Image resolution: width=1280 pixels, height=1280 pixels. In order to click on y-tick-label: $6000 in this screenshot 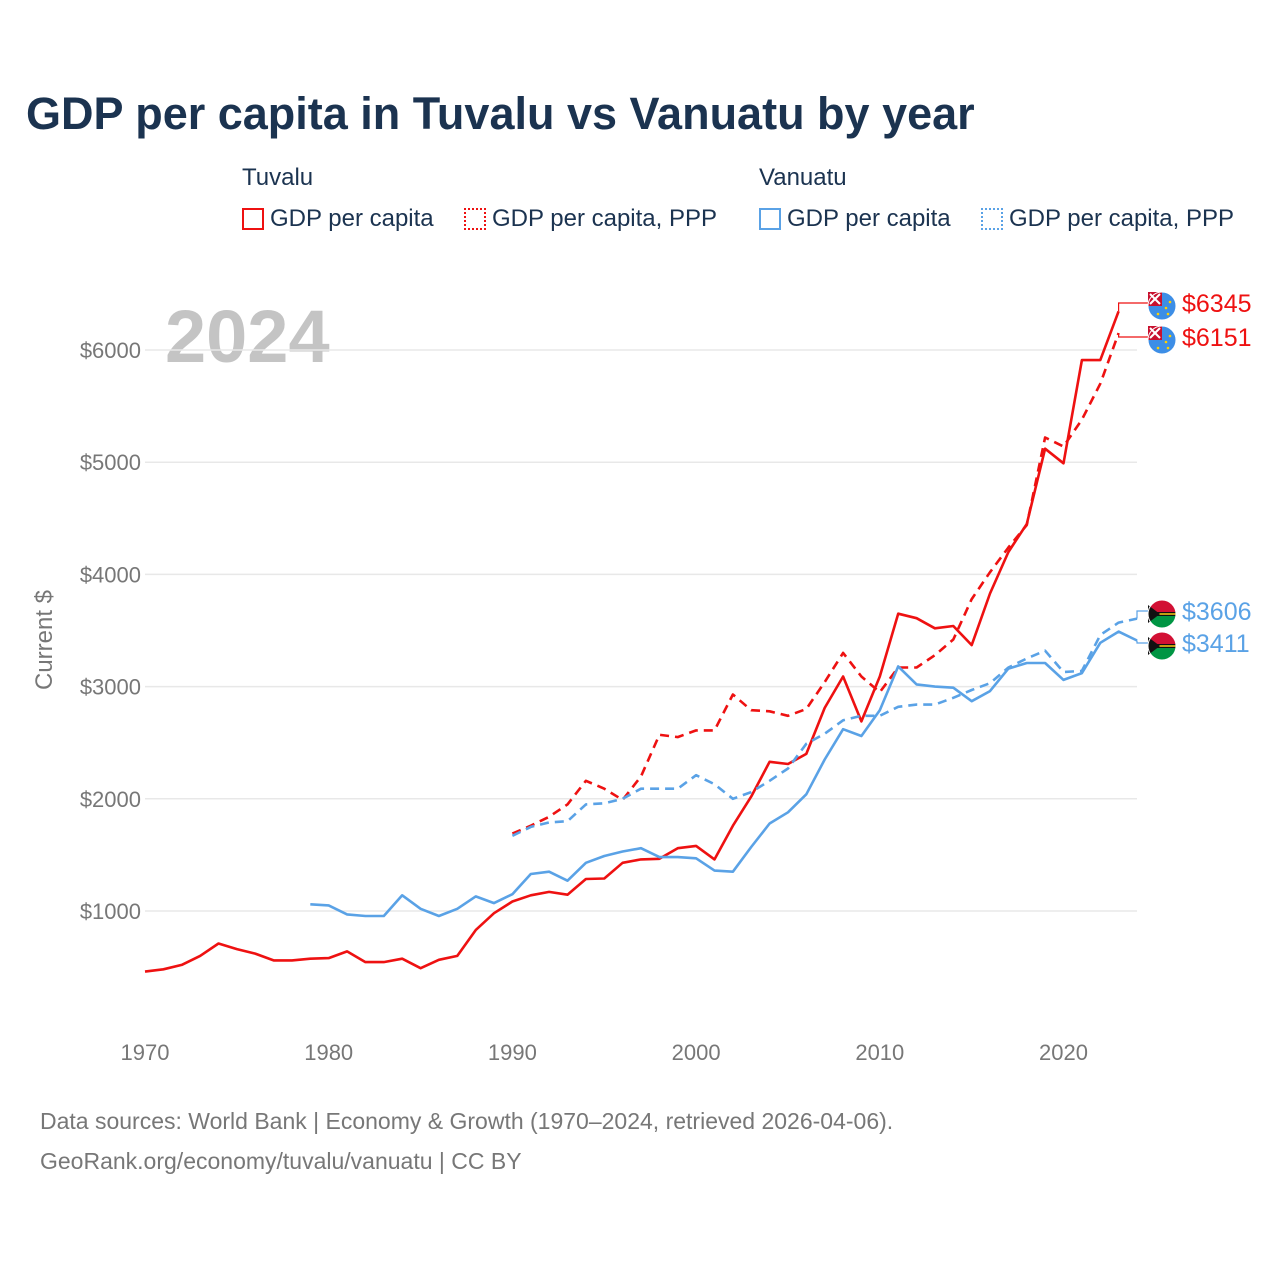, I will do `click(110, 350)`.